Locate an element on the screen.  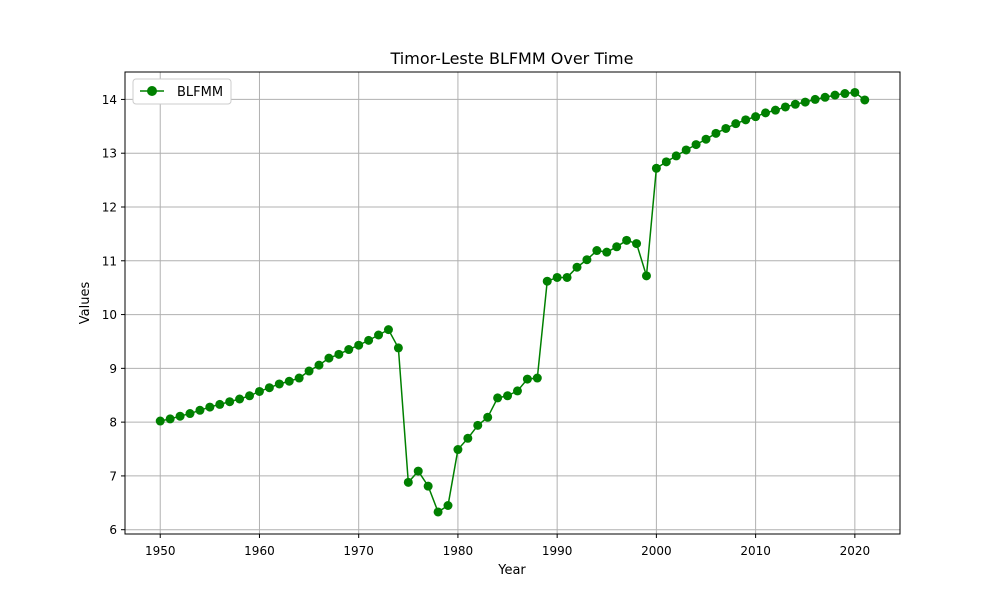
y-axis-ticks: 6 7 8 9 10 11 12 13 14 is located at coordinates (113, 315).